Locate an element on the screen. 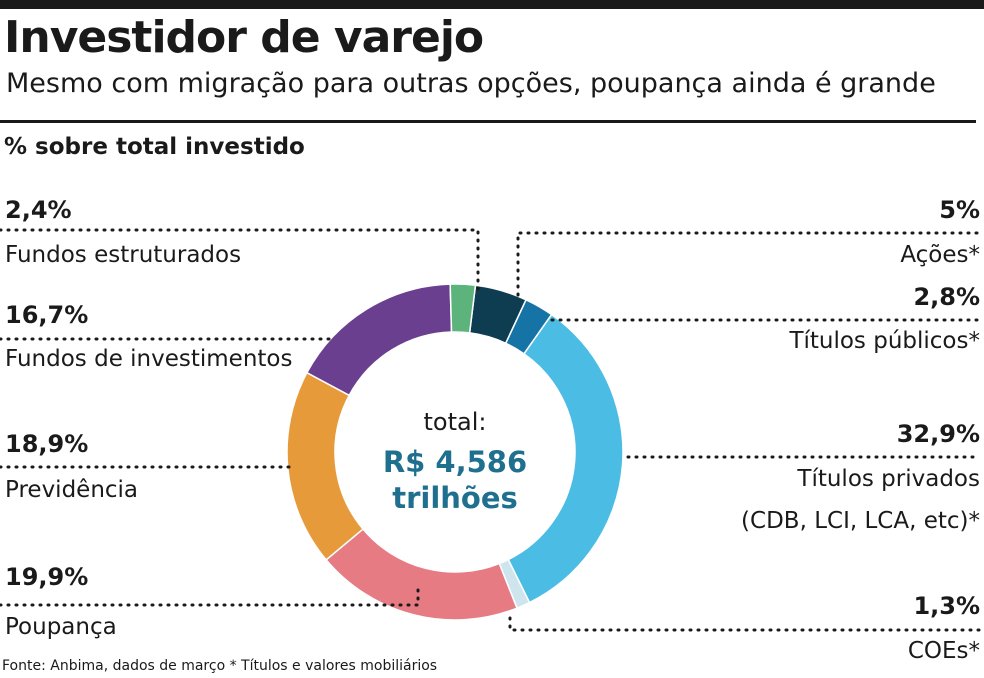  slice-category-label: Fundos de investimentos is located at coordinates (148, 359).